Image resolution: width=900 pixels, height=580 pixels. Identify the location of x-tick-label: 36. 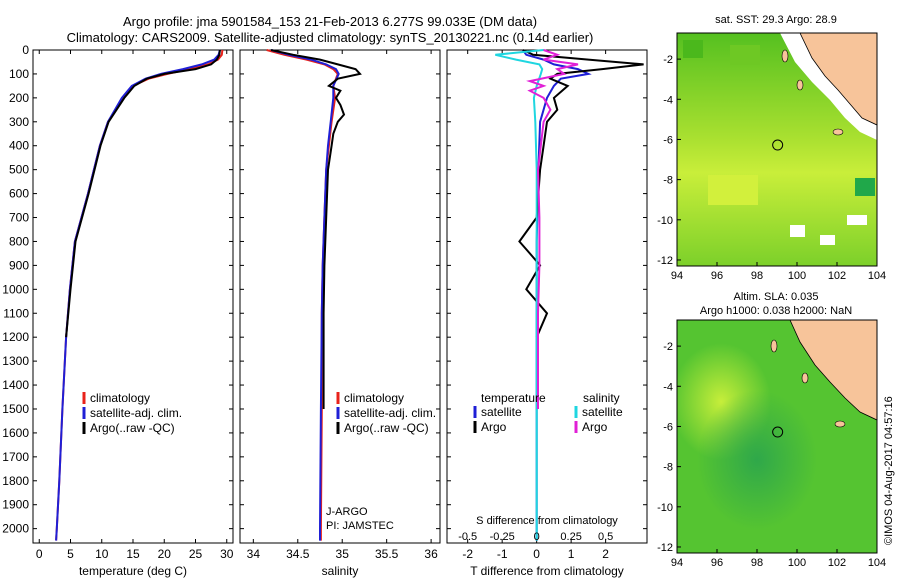
(431, 554).